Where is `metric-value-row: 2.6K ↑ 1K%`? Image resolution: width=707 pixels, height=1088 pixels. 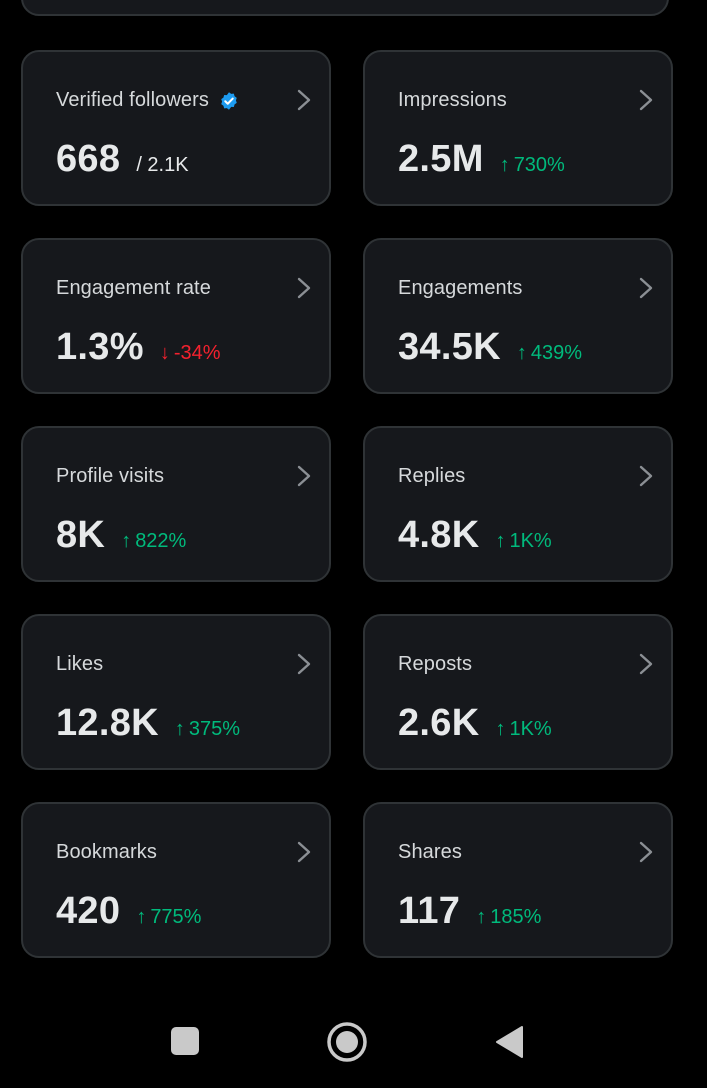
metric-value-row: 2.6K ↑ 1K% is located at coordinates (475, 723).